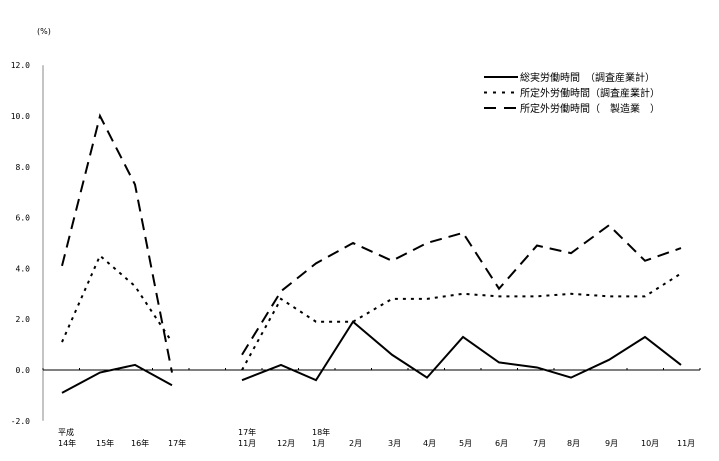  What do you see at coordinates (20, 116) in the screenshot?
I see `y-tick-label: 10.0` at bounding box center [20, 116].